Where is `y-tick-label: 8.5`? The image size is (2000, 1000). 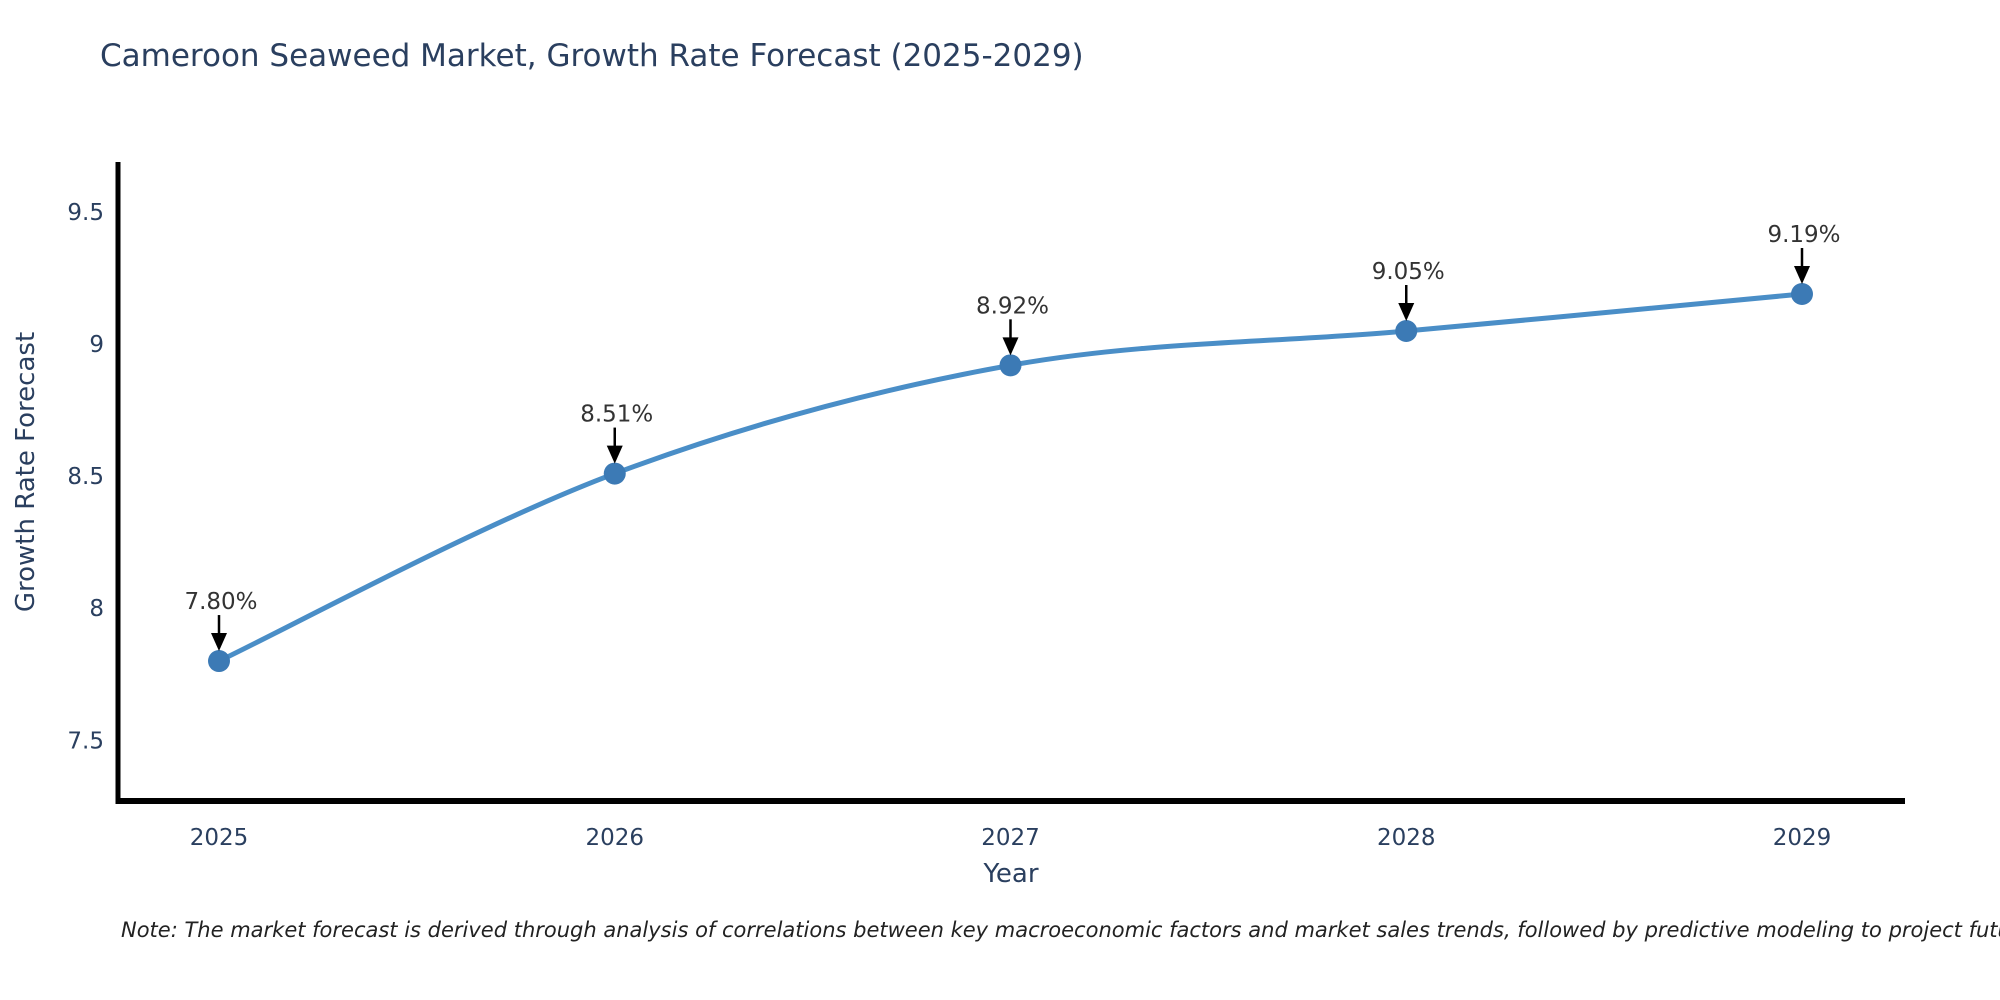 y-tick-label: 8.5 is located at coordinates (85, 477).